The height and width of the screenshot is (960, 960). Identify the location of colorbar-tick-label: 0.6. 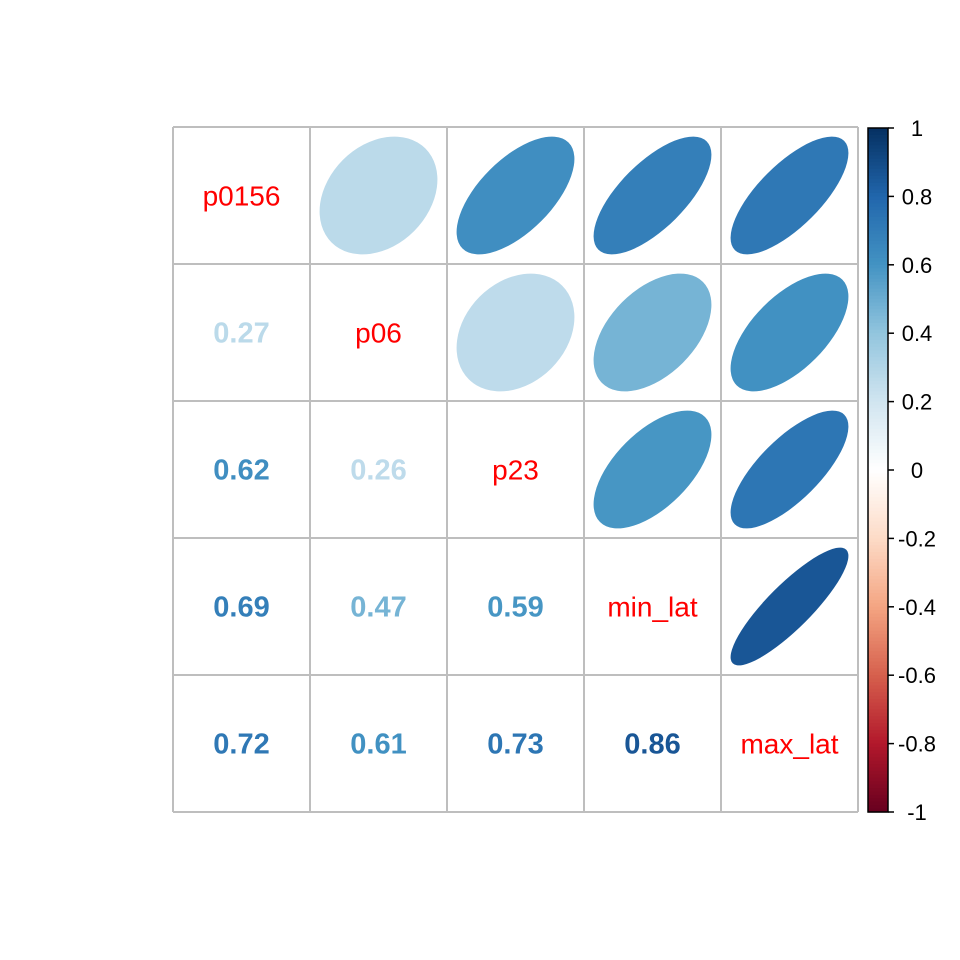
(917, 265).